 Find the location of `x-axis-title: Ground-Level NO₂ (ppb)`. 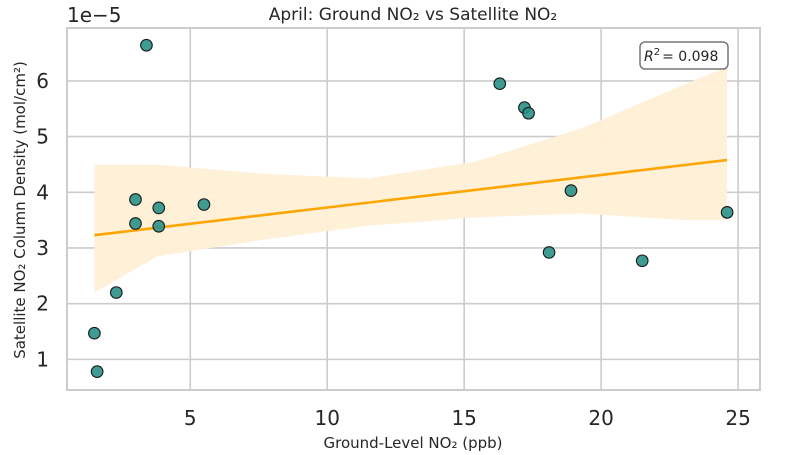

x-axis-title: Ground-Level NO₂ (ppb) is located at coordinates (412, 443).